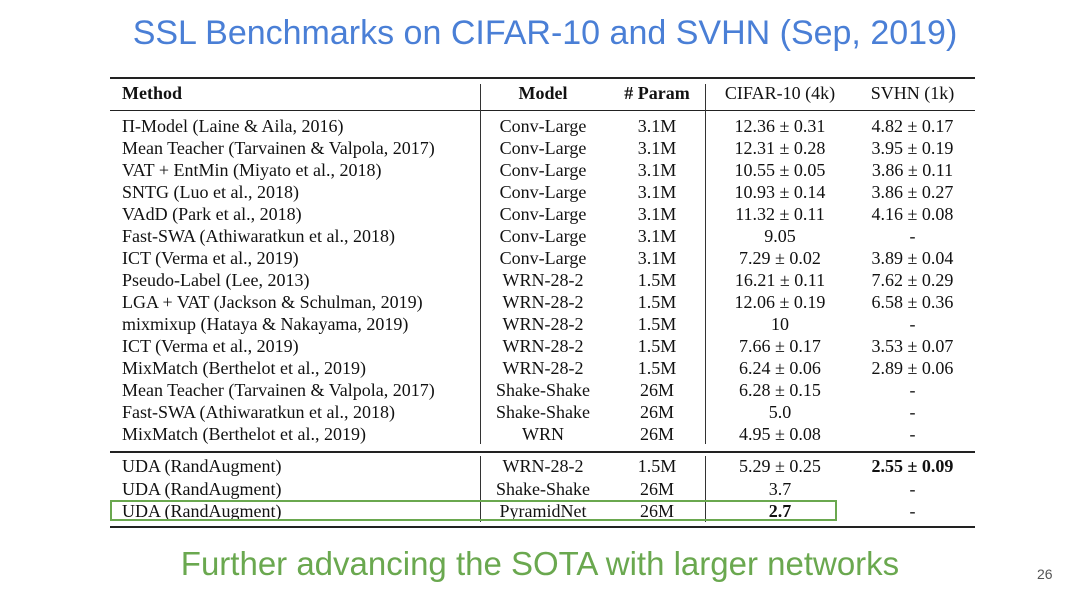  What do you see at coordinates (152, 93) in the screenshot?
I see `header-method: Method` at bounding box center [152, 93].